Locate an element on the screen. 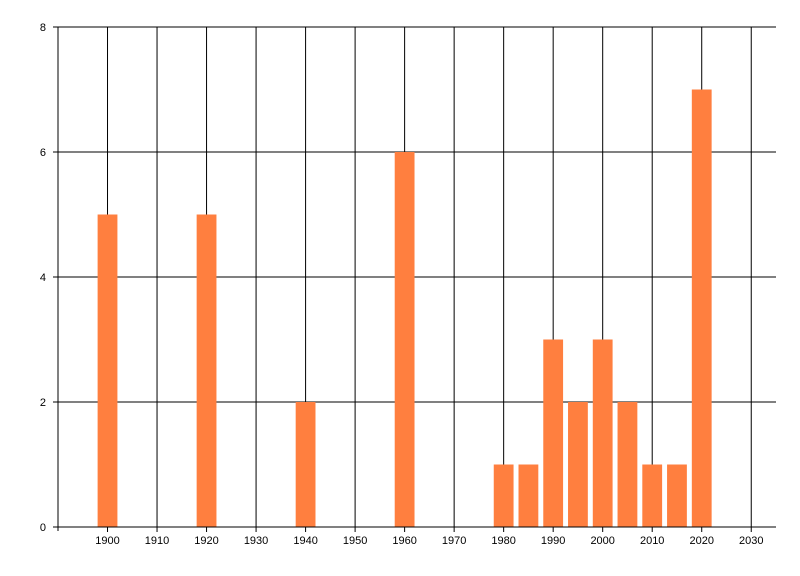 This screenshot has height=576, width=800. x-tick-label: 1980 is located at coordinates (503, 541).